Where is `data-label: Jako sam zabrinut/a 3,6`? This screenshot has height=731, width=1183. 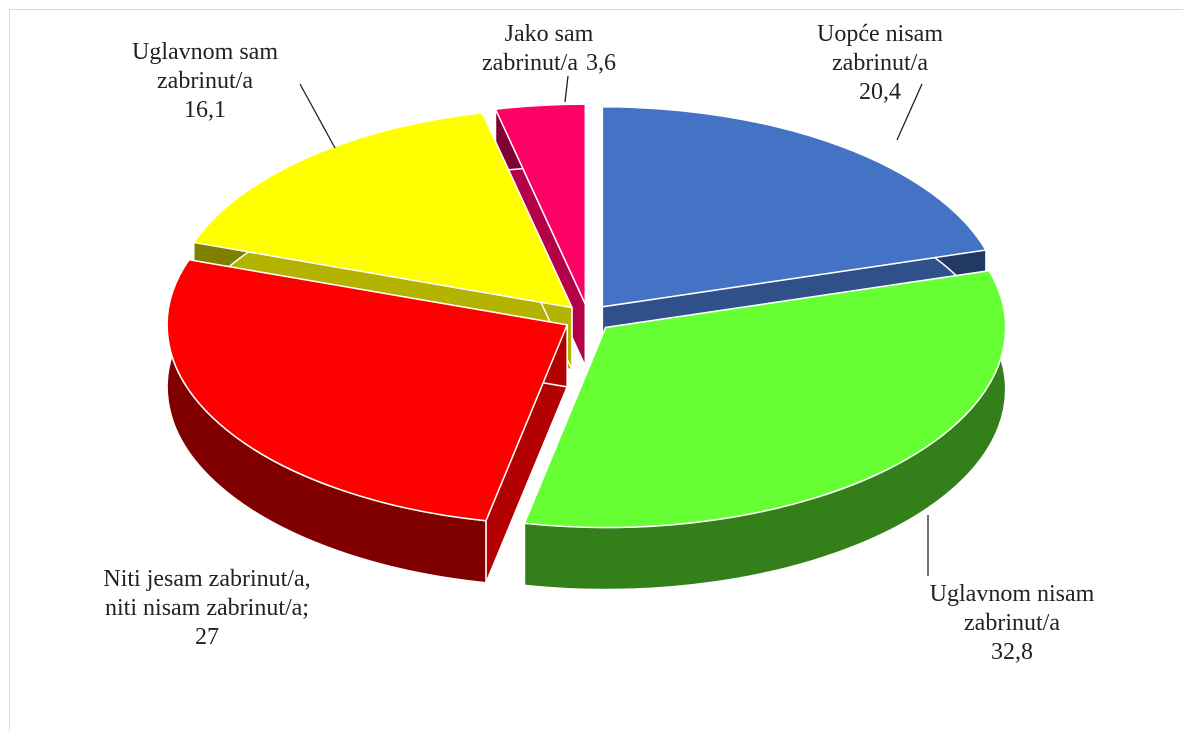 data-label: Jako sam zabrinut/a 3,6 is located at coordinates (549, 49).